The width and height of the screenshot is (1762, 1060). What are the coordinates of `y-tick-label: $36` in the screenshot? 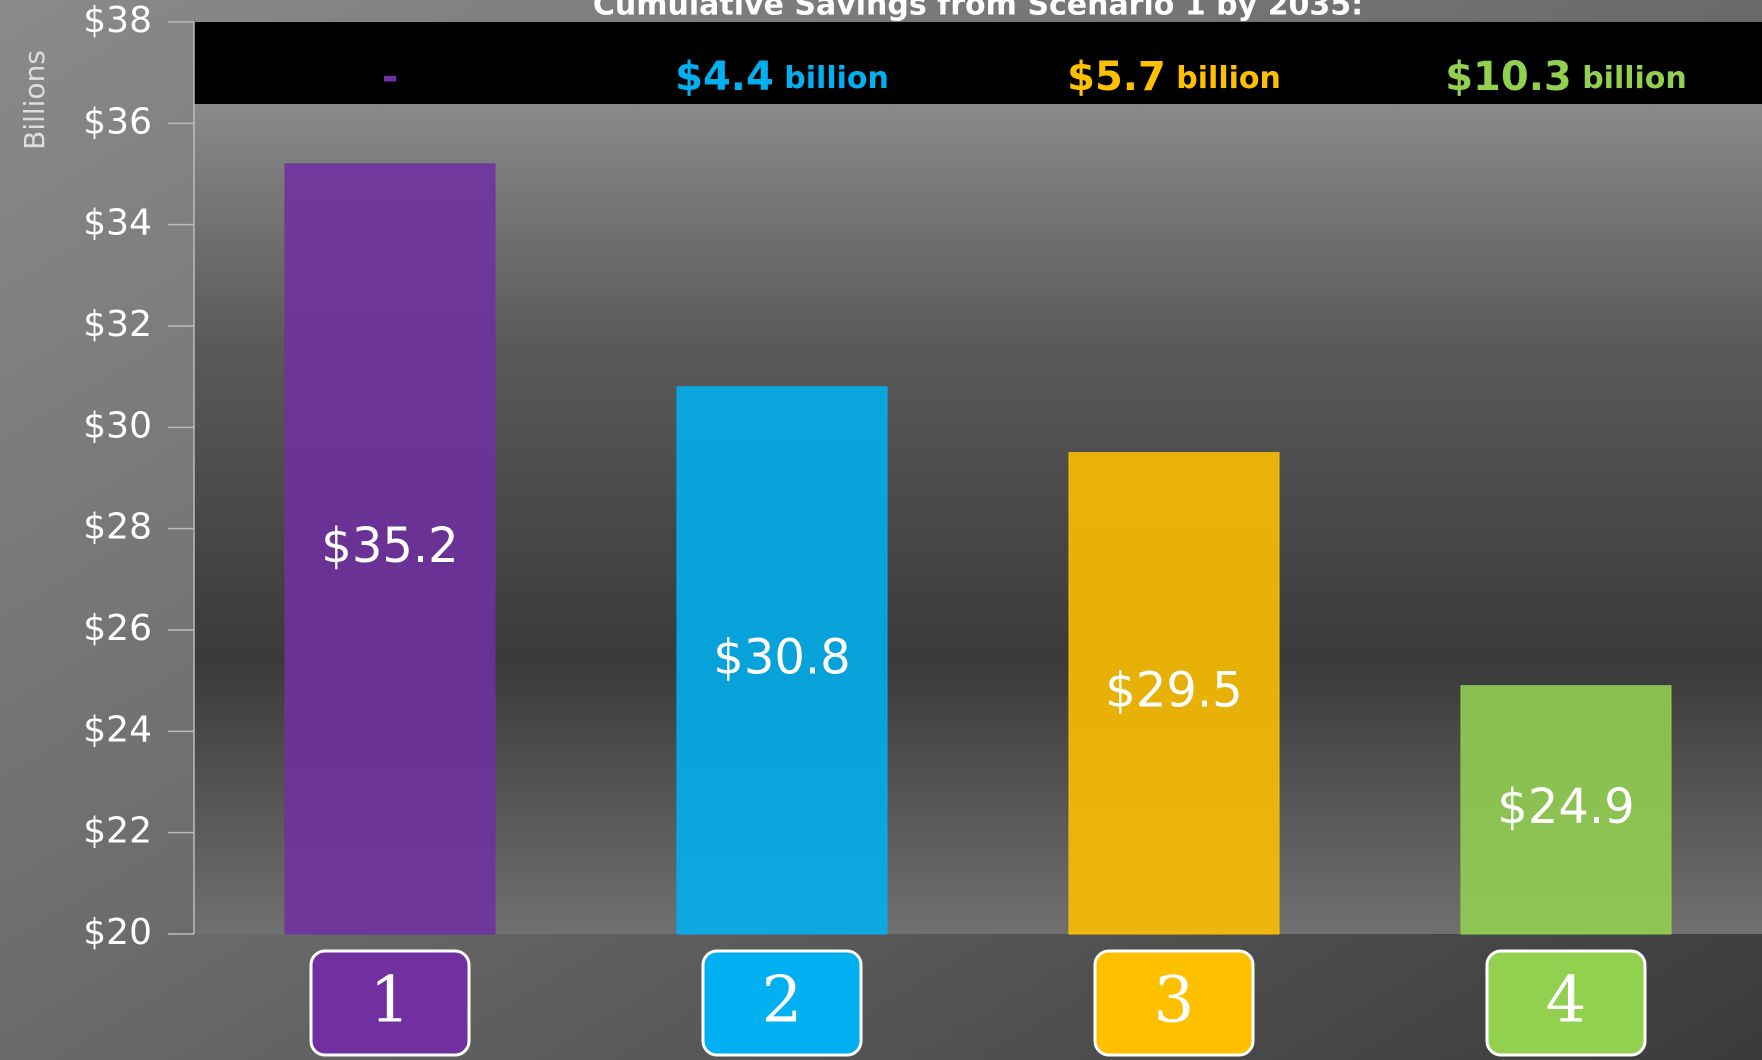 It's located at (117, 121).